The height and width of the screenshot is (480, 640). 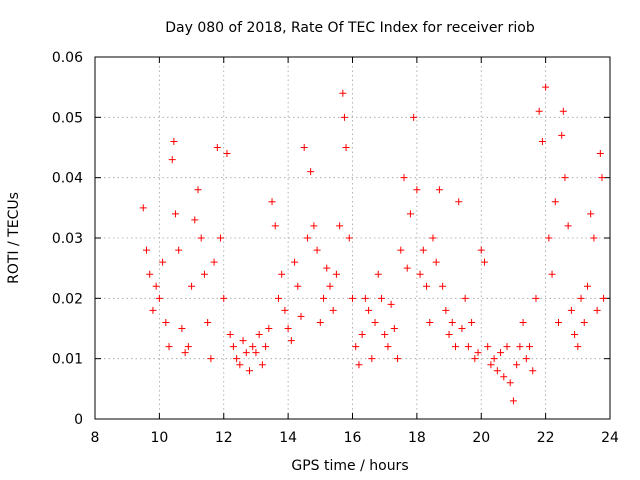 I want to click on x-tick-label: 20, so click(x=481, y=438).